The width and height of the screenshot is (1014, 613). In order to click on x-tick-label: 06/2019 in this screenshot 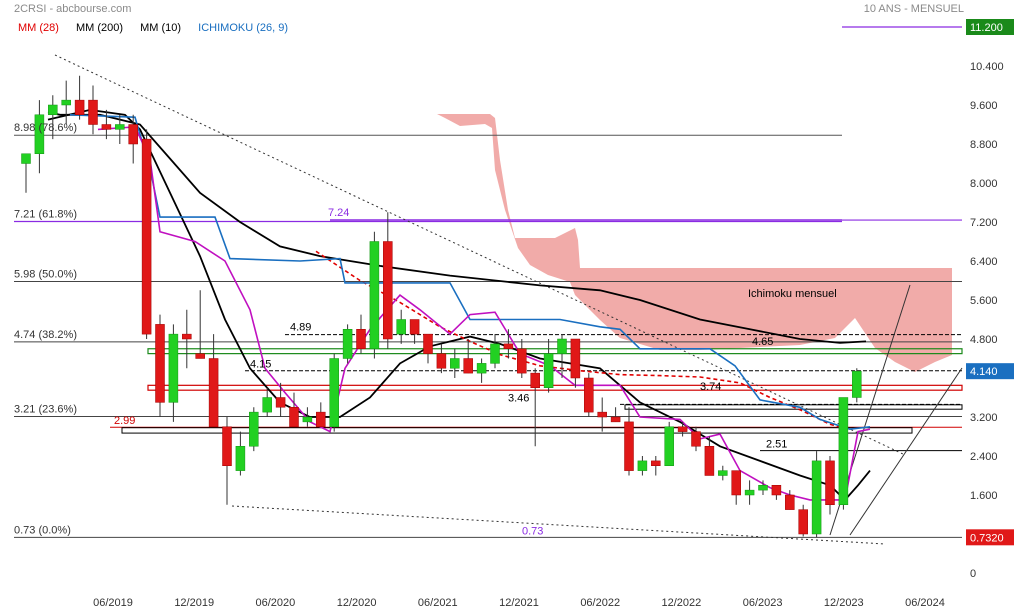, I will do `click(113, 603)`.